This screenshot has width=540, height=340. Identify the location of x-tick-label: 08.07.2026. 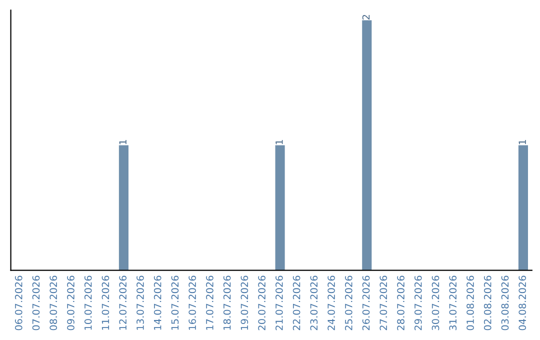
(54, 303).